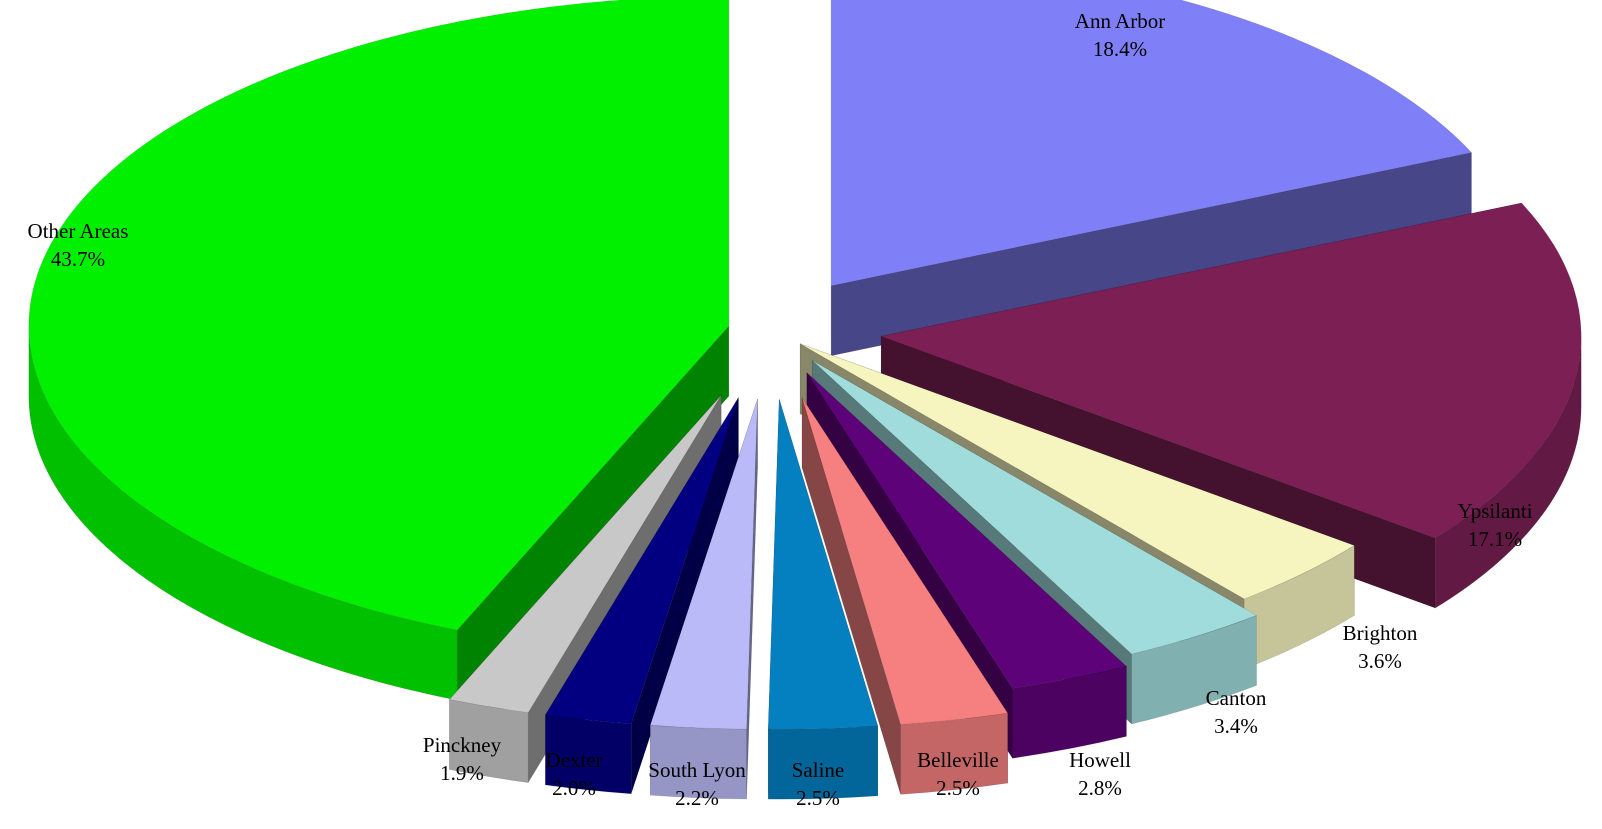  Describe the element at coordinates (818, 798) in the screenshot. I see `slice-value-saline: 2.5%` at that location.